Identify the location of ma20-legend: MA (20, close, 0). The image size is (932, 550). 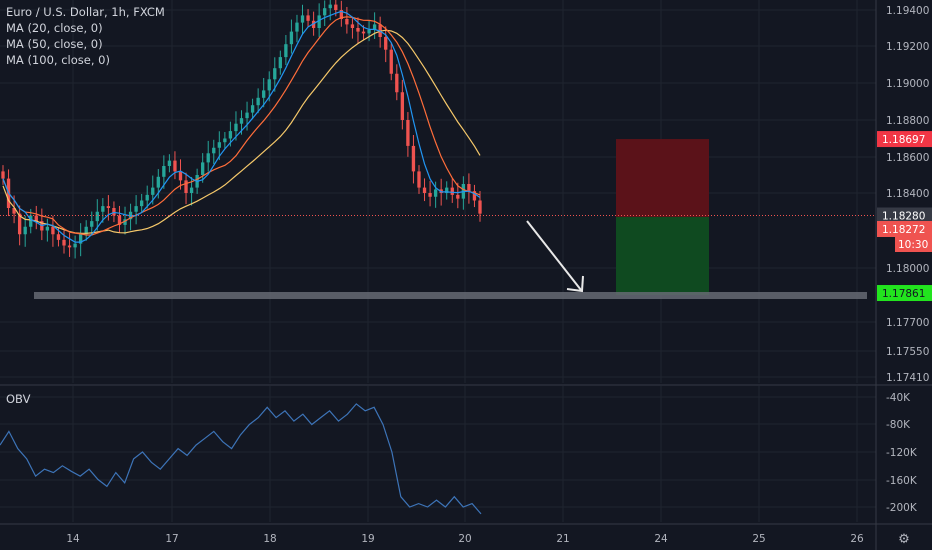
(54, 28).